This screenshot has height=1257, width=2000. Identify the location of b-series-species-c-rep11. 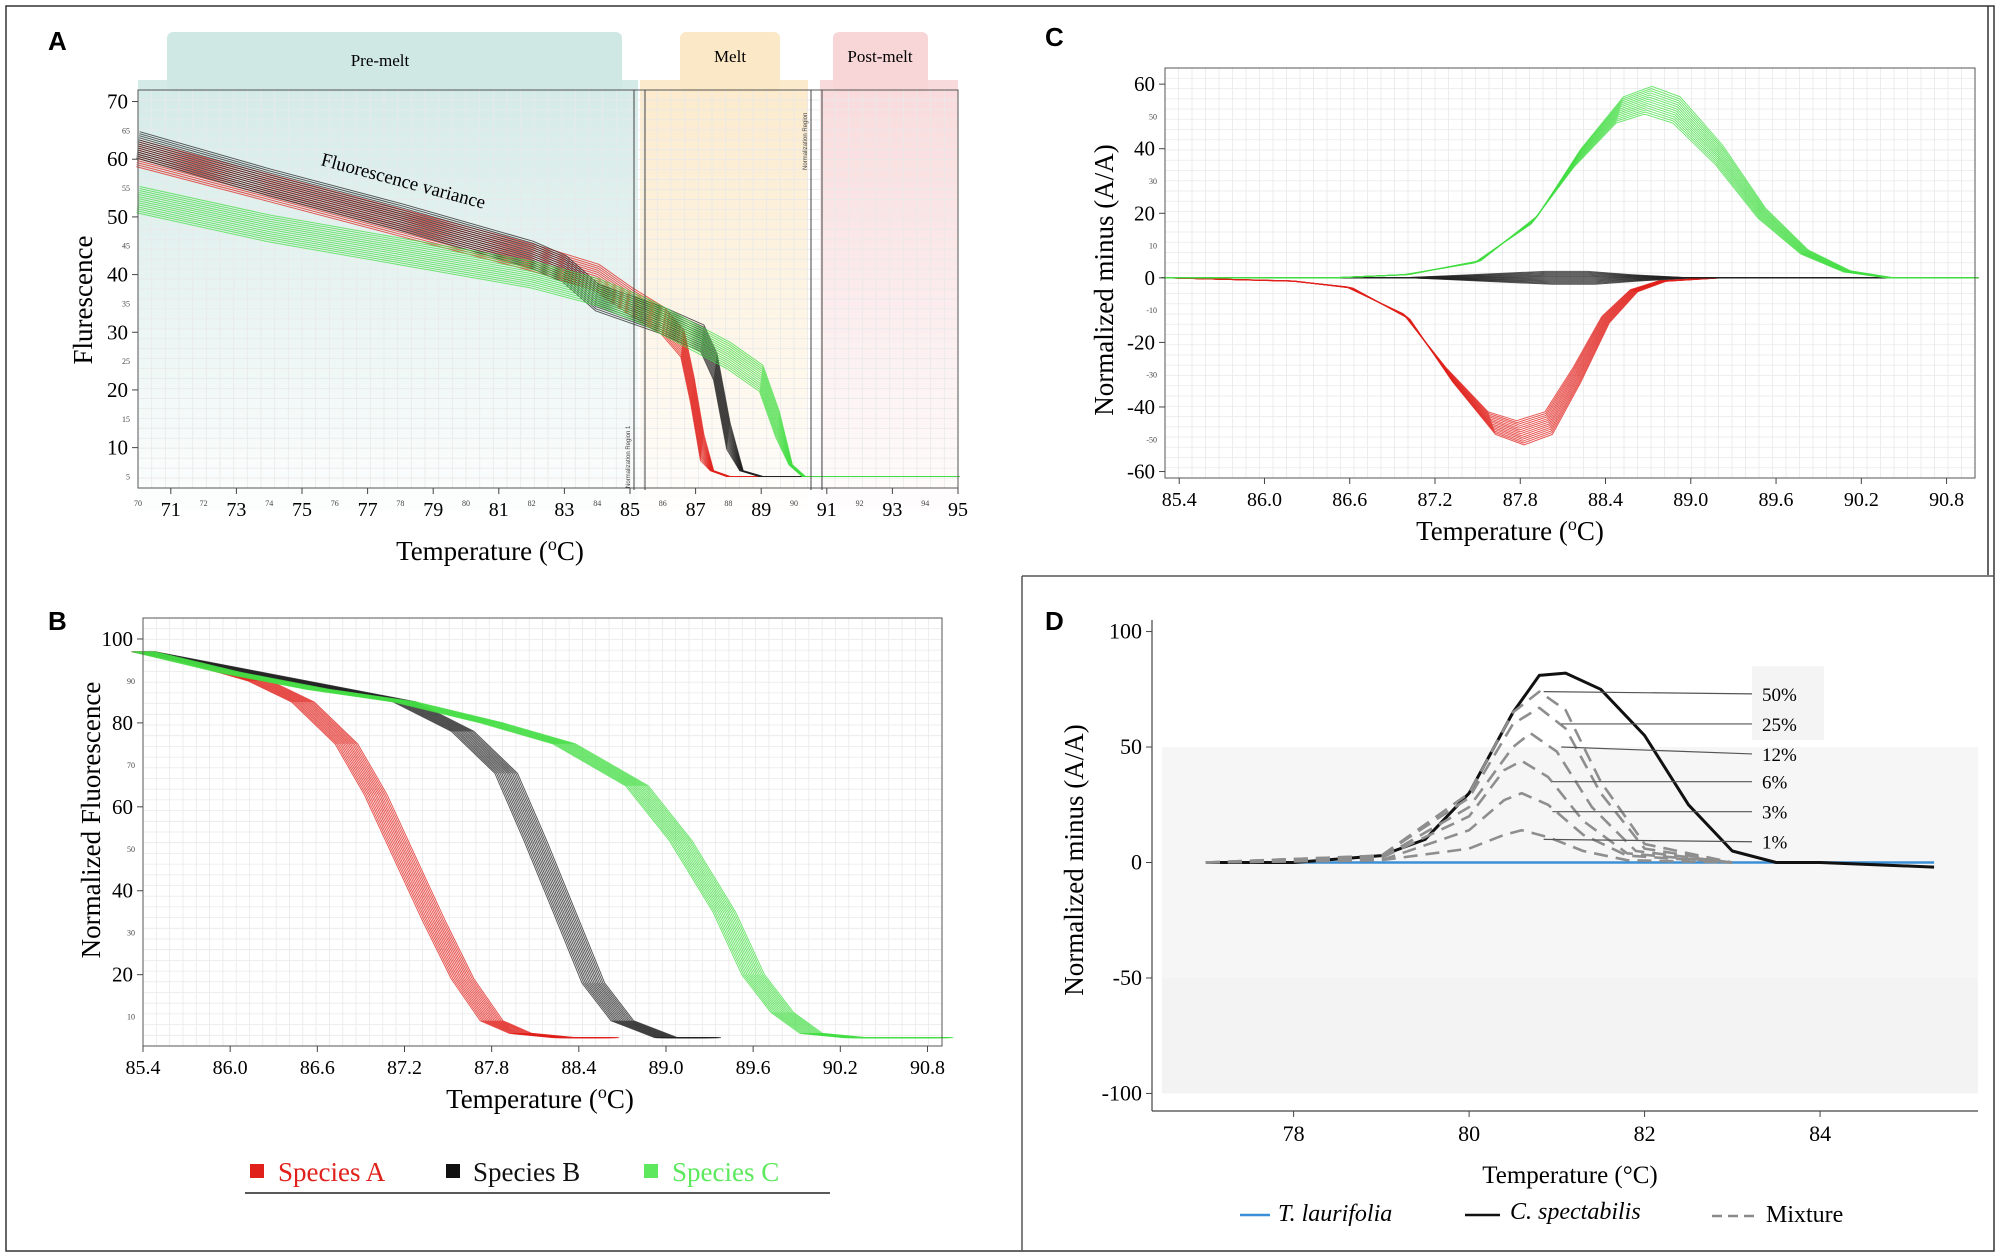
(550, 845).